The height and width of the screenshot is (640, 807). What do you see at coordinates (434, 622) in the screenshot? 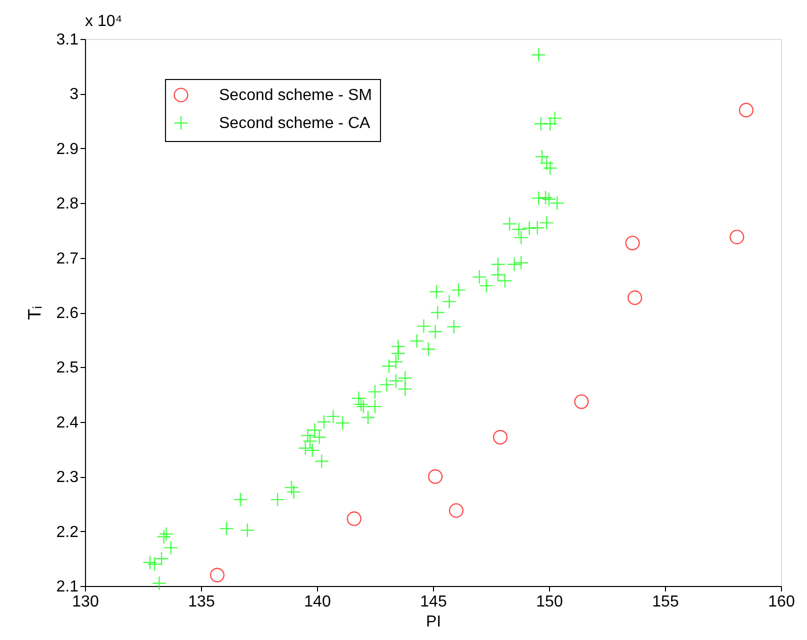
I see `x-axis-title: PI` at bounding box center [434, 622].